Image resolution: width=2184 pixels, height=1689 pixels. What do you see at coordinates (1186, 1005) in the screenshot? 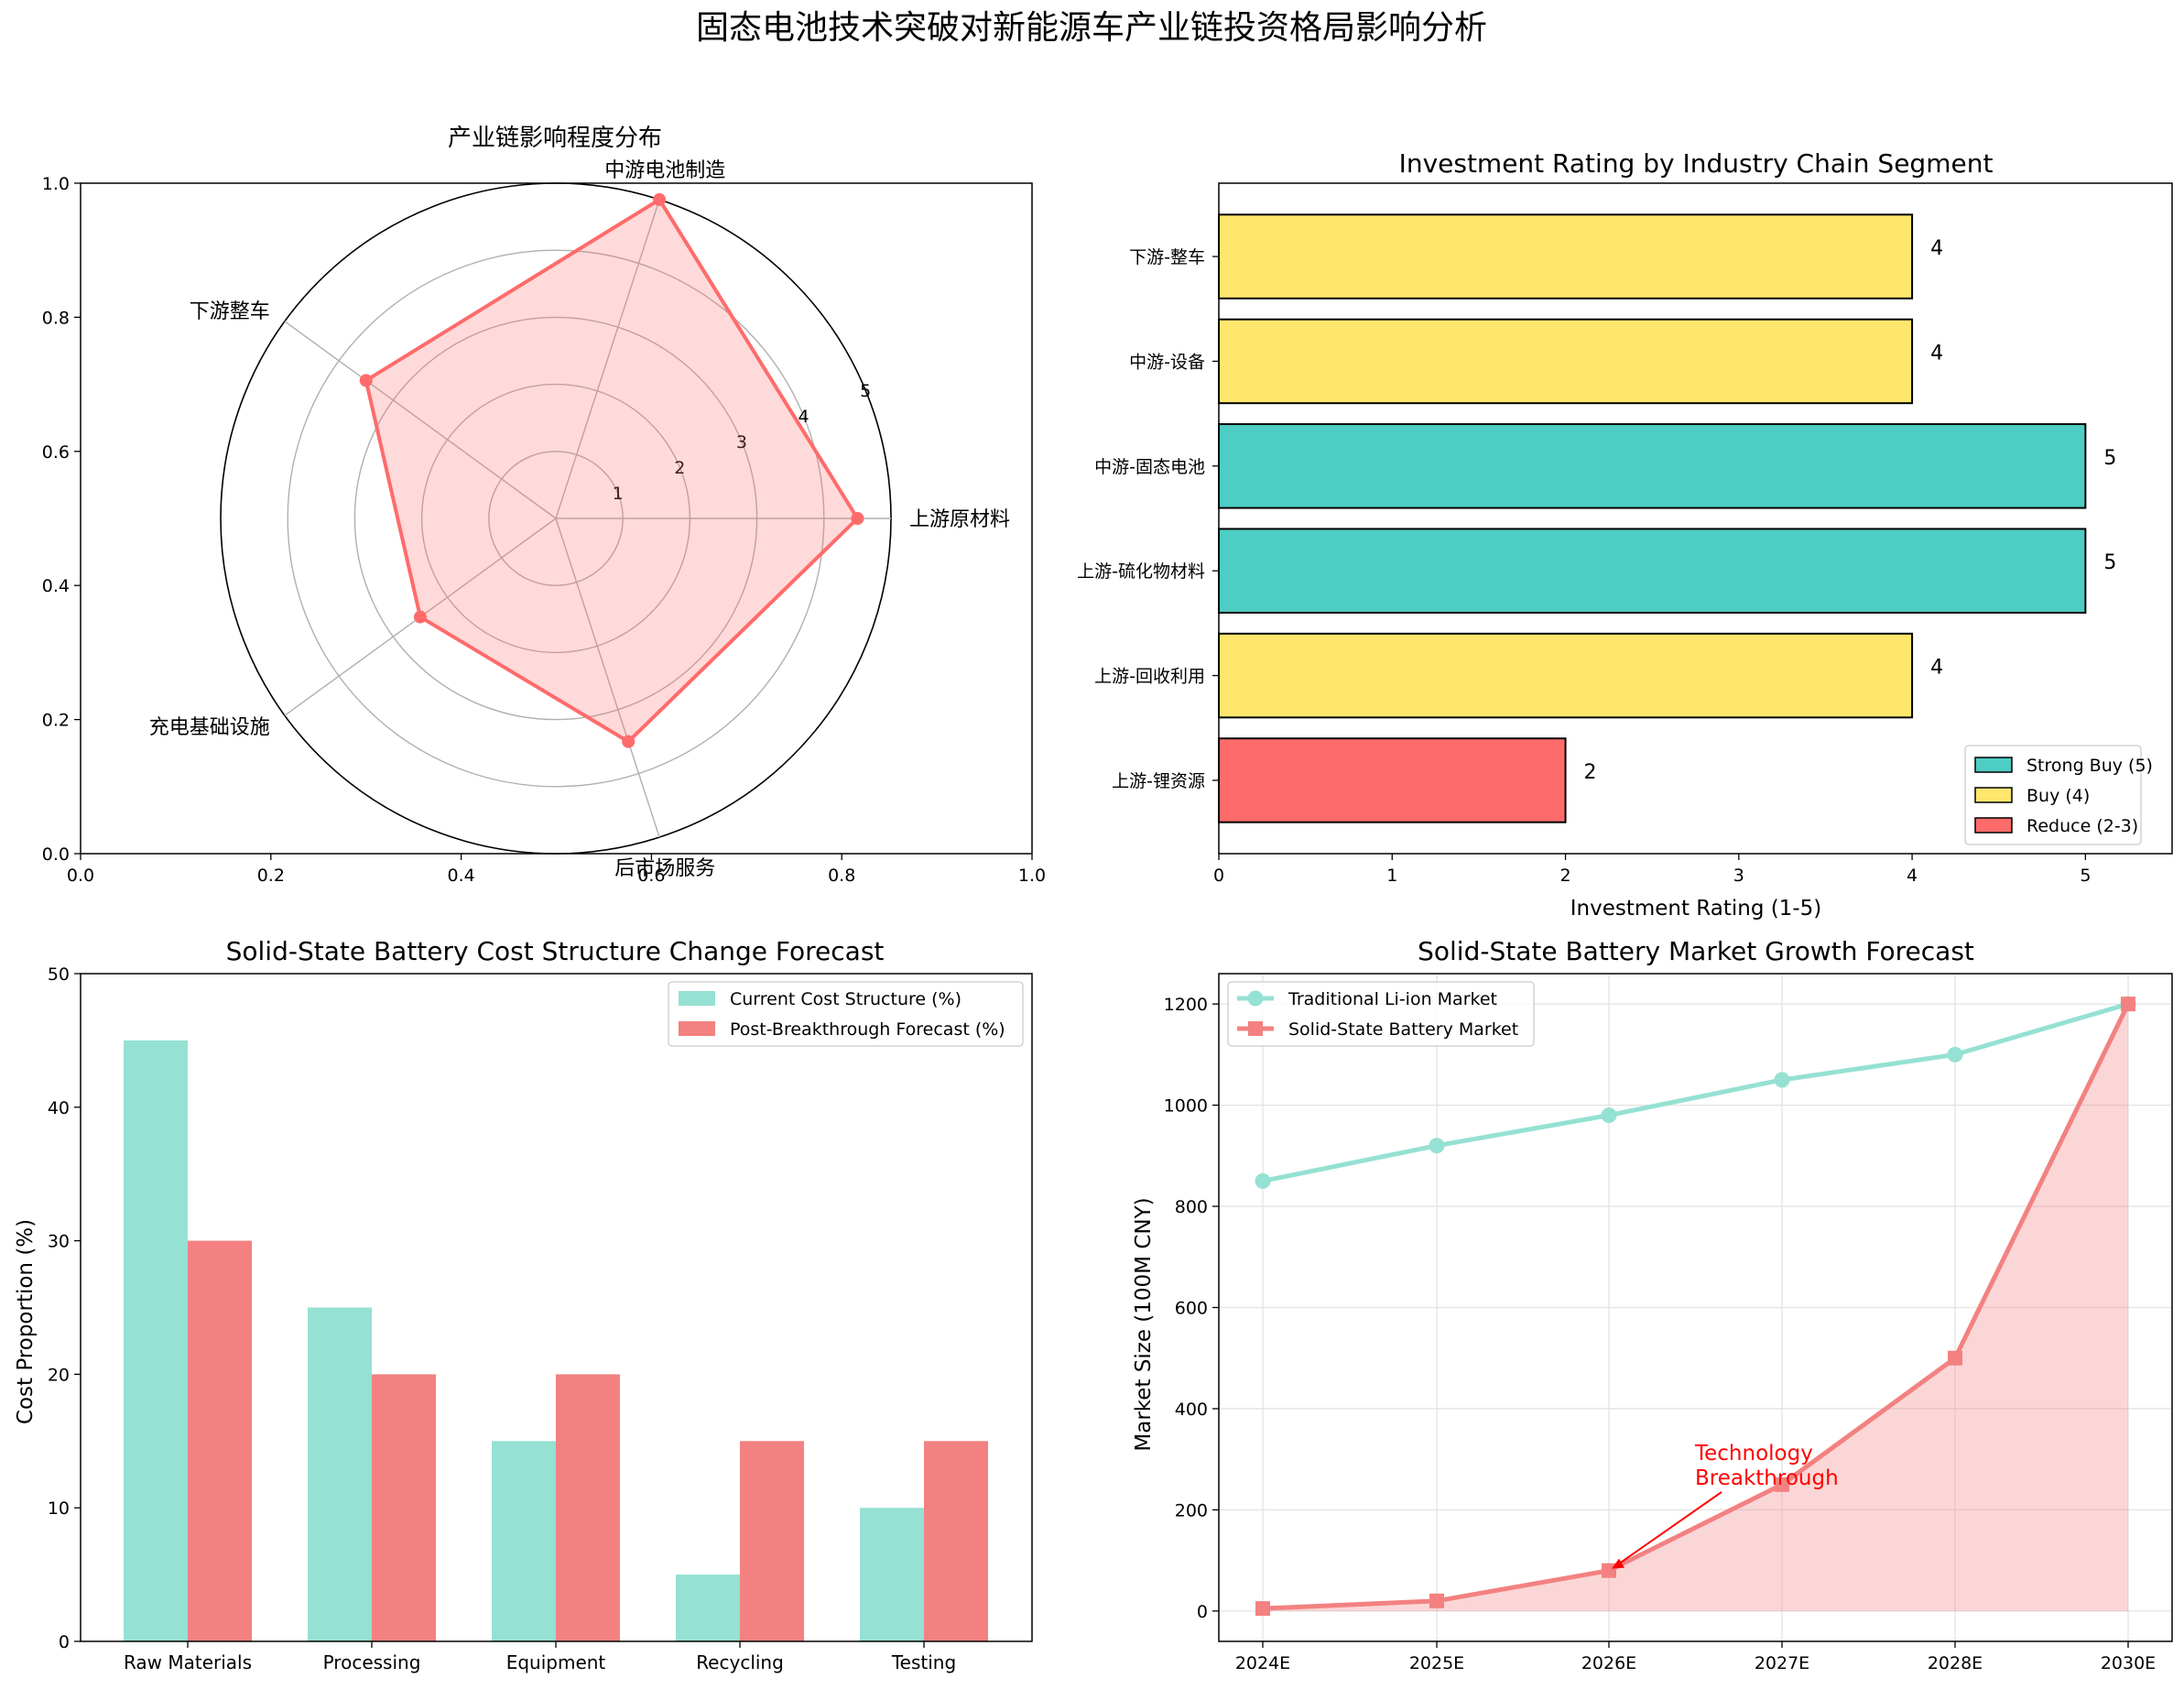
I see `market-ytick-label: 1200` at bounding box center [1186, 1005].